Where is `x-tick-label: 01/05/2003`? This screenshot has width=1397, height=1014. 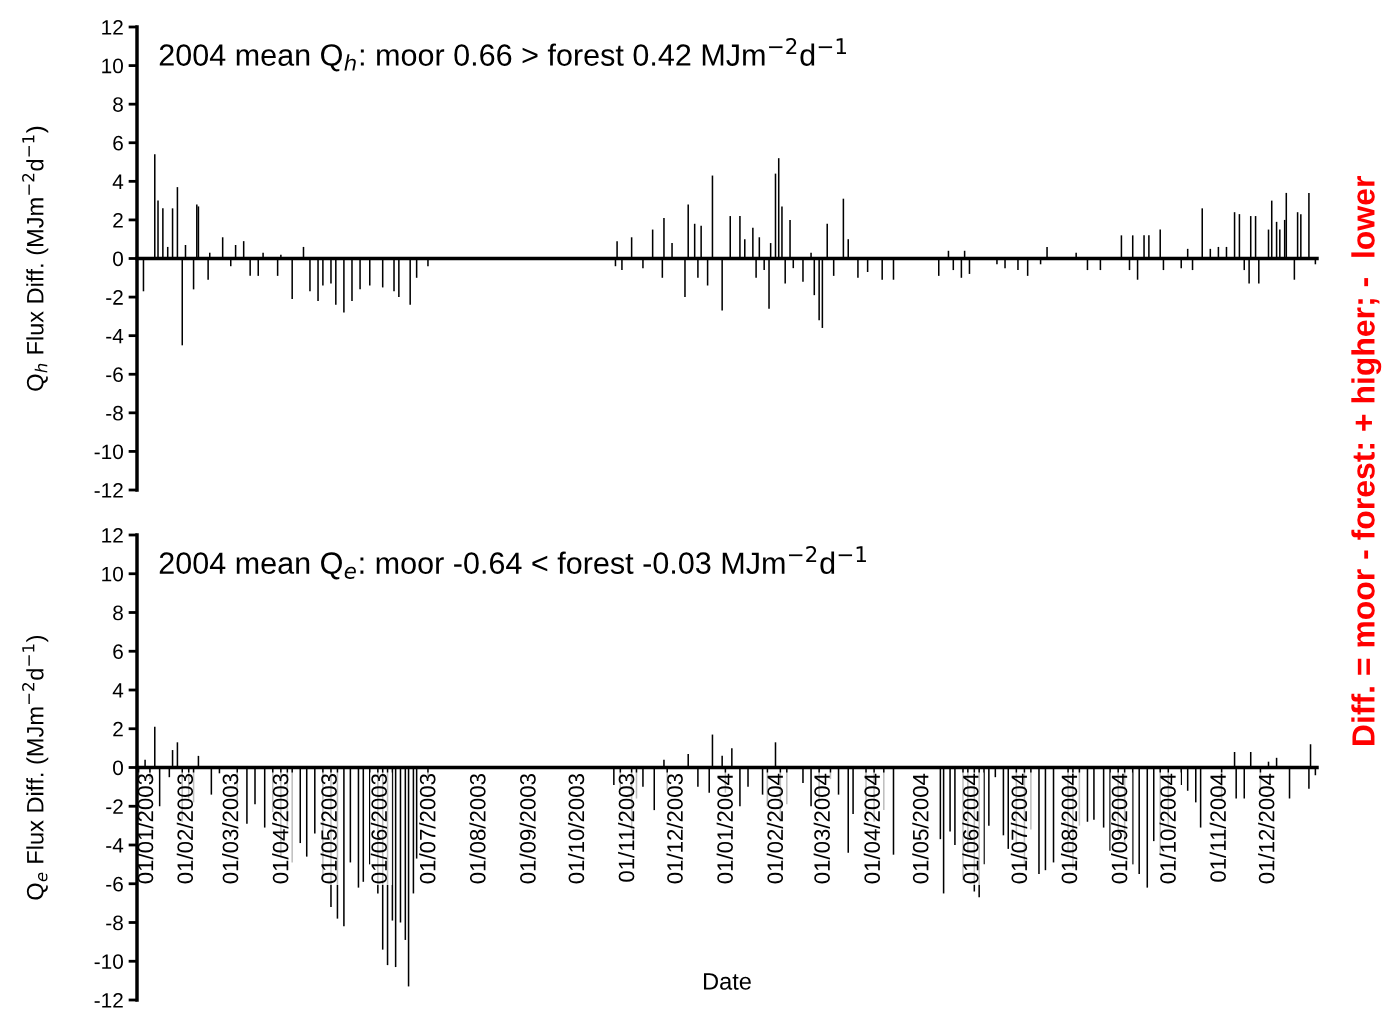
x-tick-label: 01/05/2003 is located at coordinates (328, 829).